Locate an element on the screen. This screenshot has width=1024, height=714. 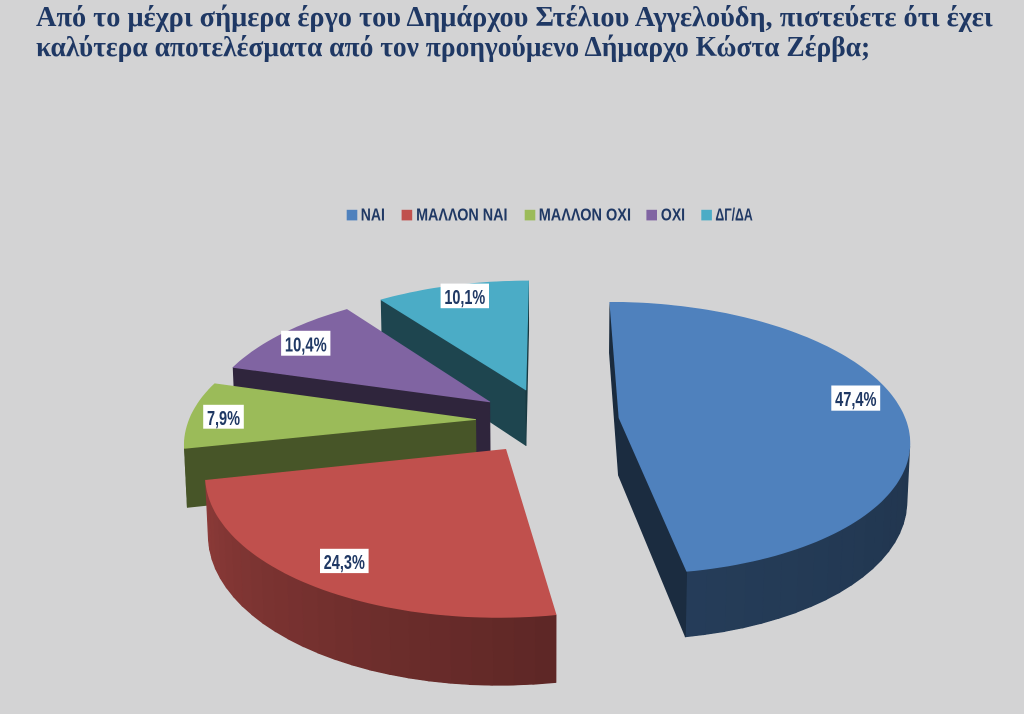
svg-text: ΝΑΙ is located at coordinates (373, 215).